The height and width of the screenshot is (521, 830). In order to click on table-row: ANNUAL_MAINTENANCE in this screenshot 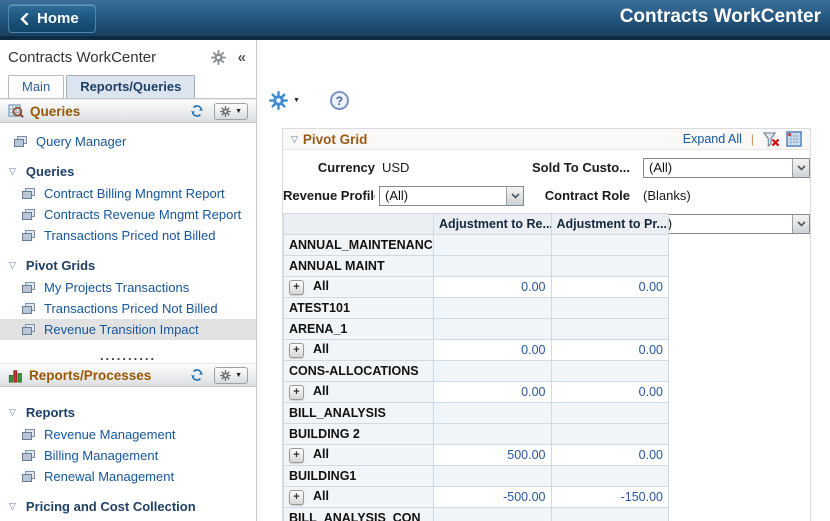, I will do `click(476, 245)`.